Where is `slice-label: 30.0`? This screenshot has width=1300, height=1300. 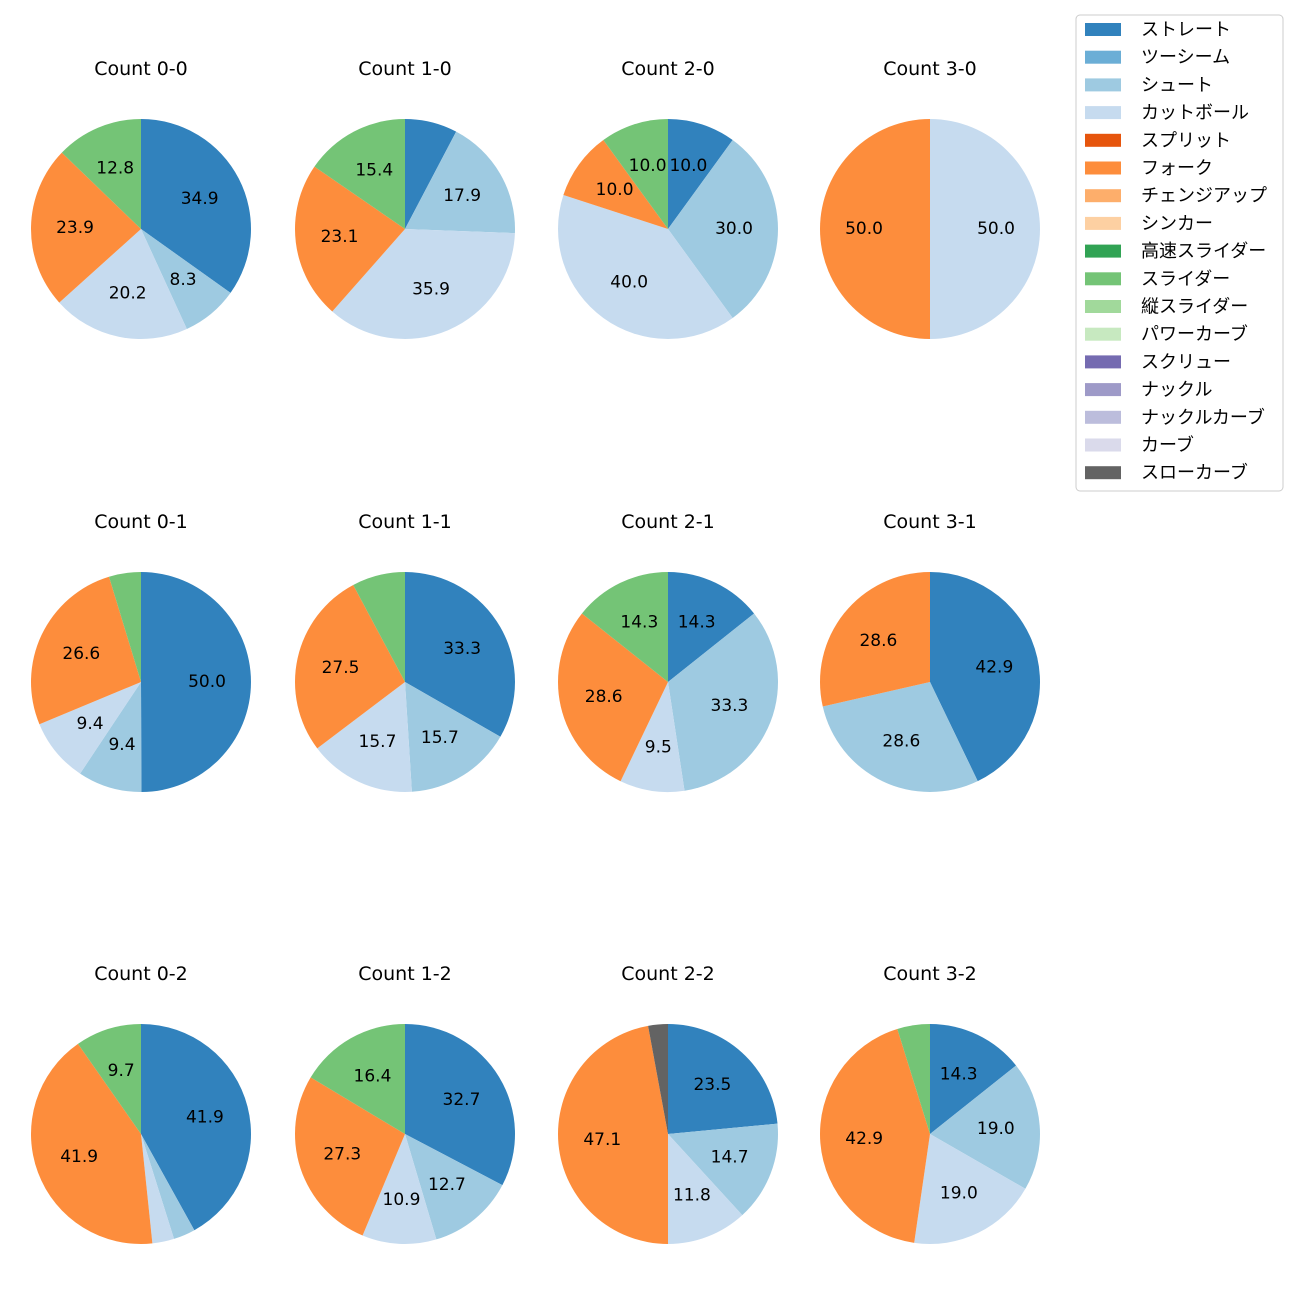 slice-label: 30.0 is located at coordinates (734, 229).